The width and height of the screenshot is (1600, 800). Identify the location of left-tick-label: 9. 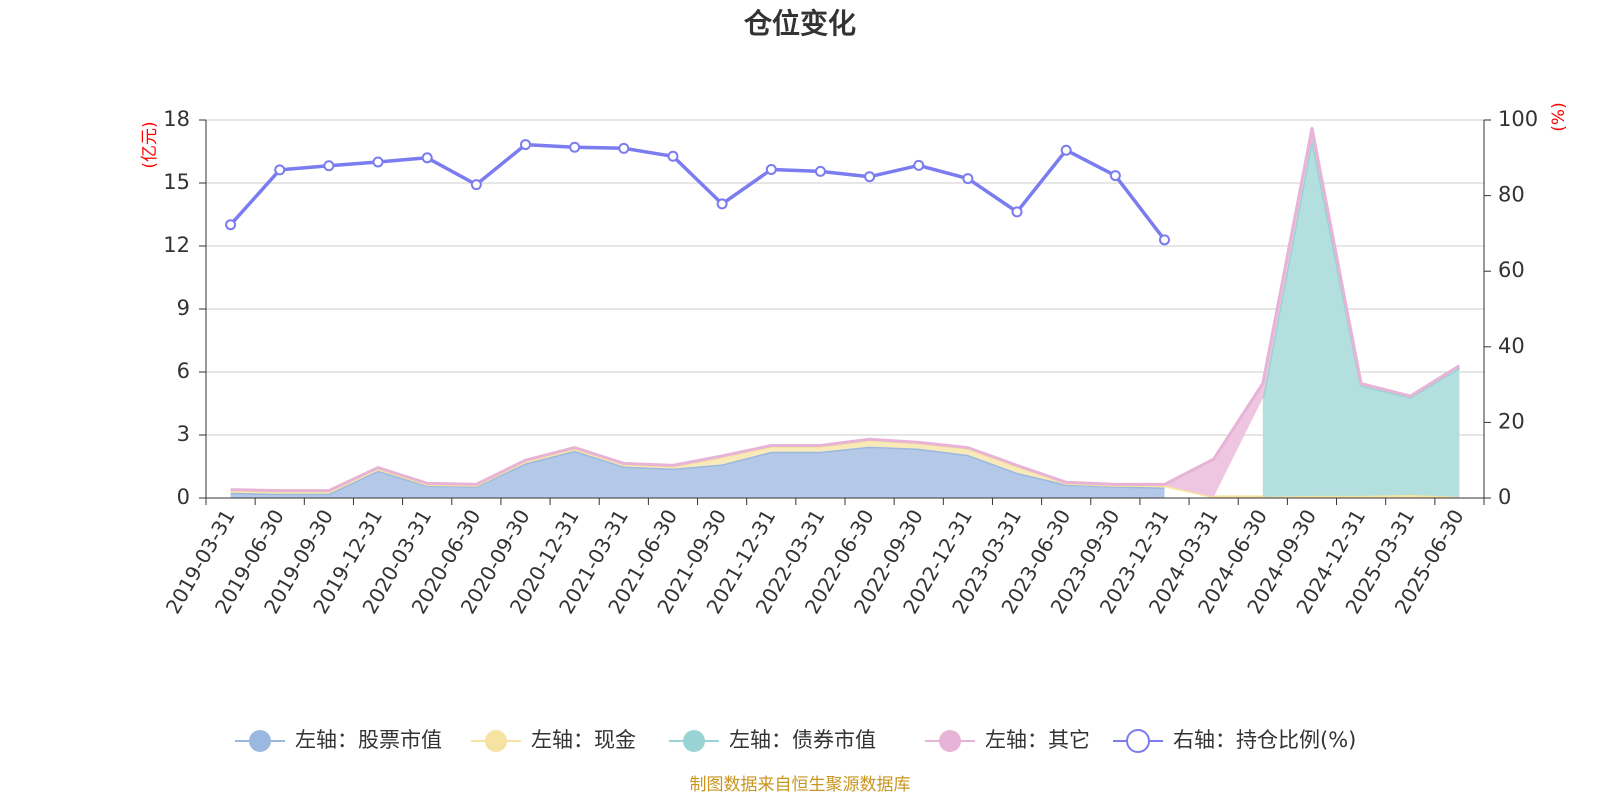
(183, 308).